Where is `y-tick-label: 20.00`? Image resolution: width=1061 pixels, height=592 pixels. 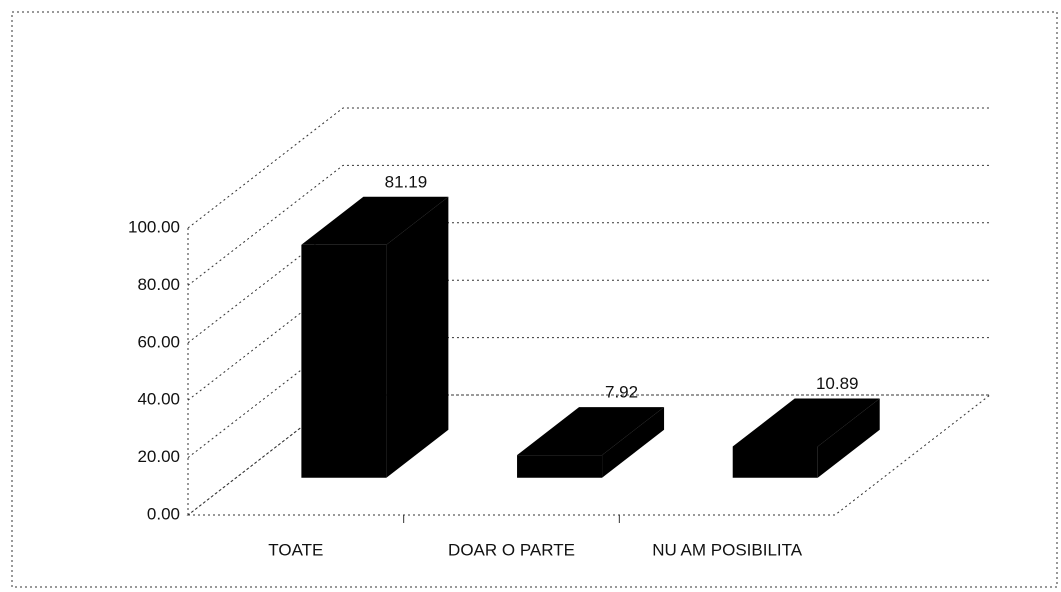
y-tick-label: 20.00 is located at coordinates (158, 456).